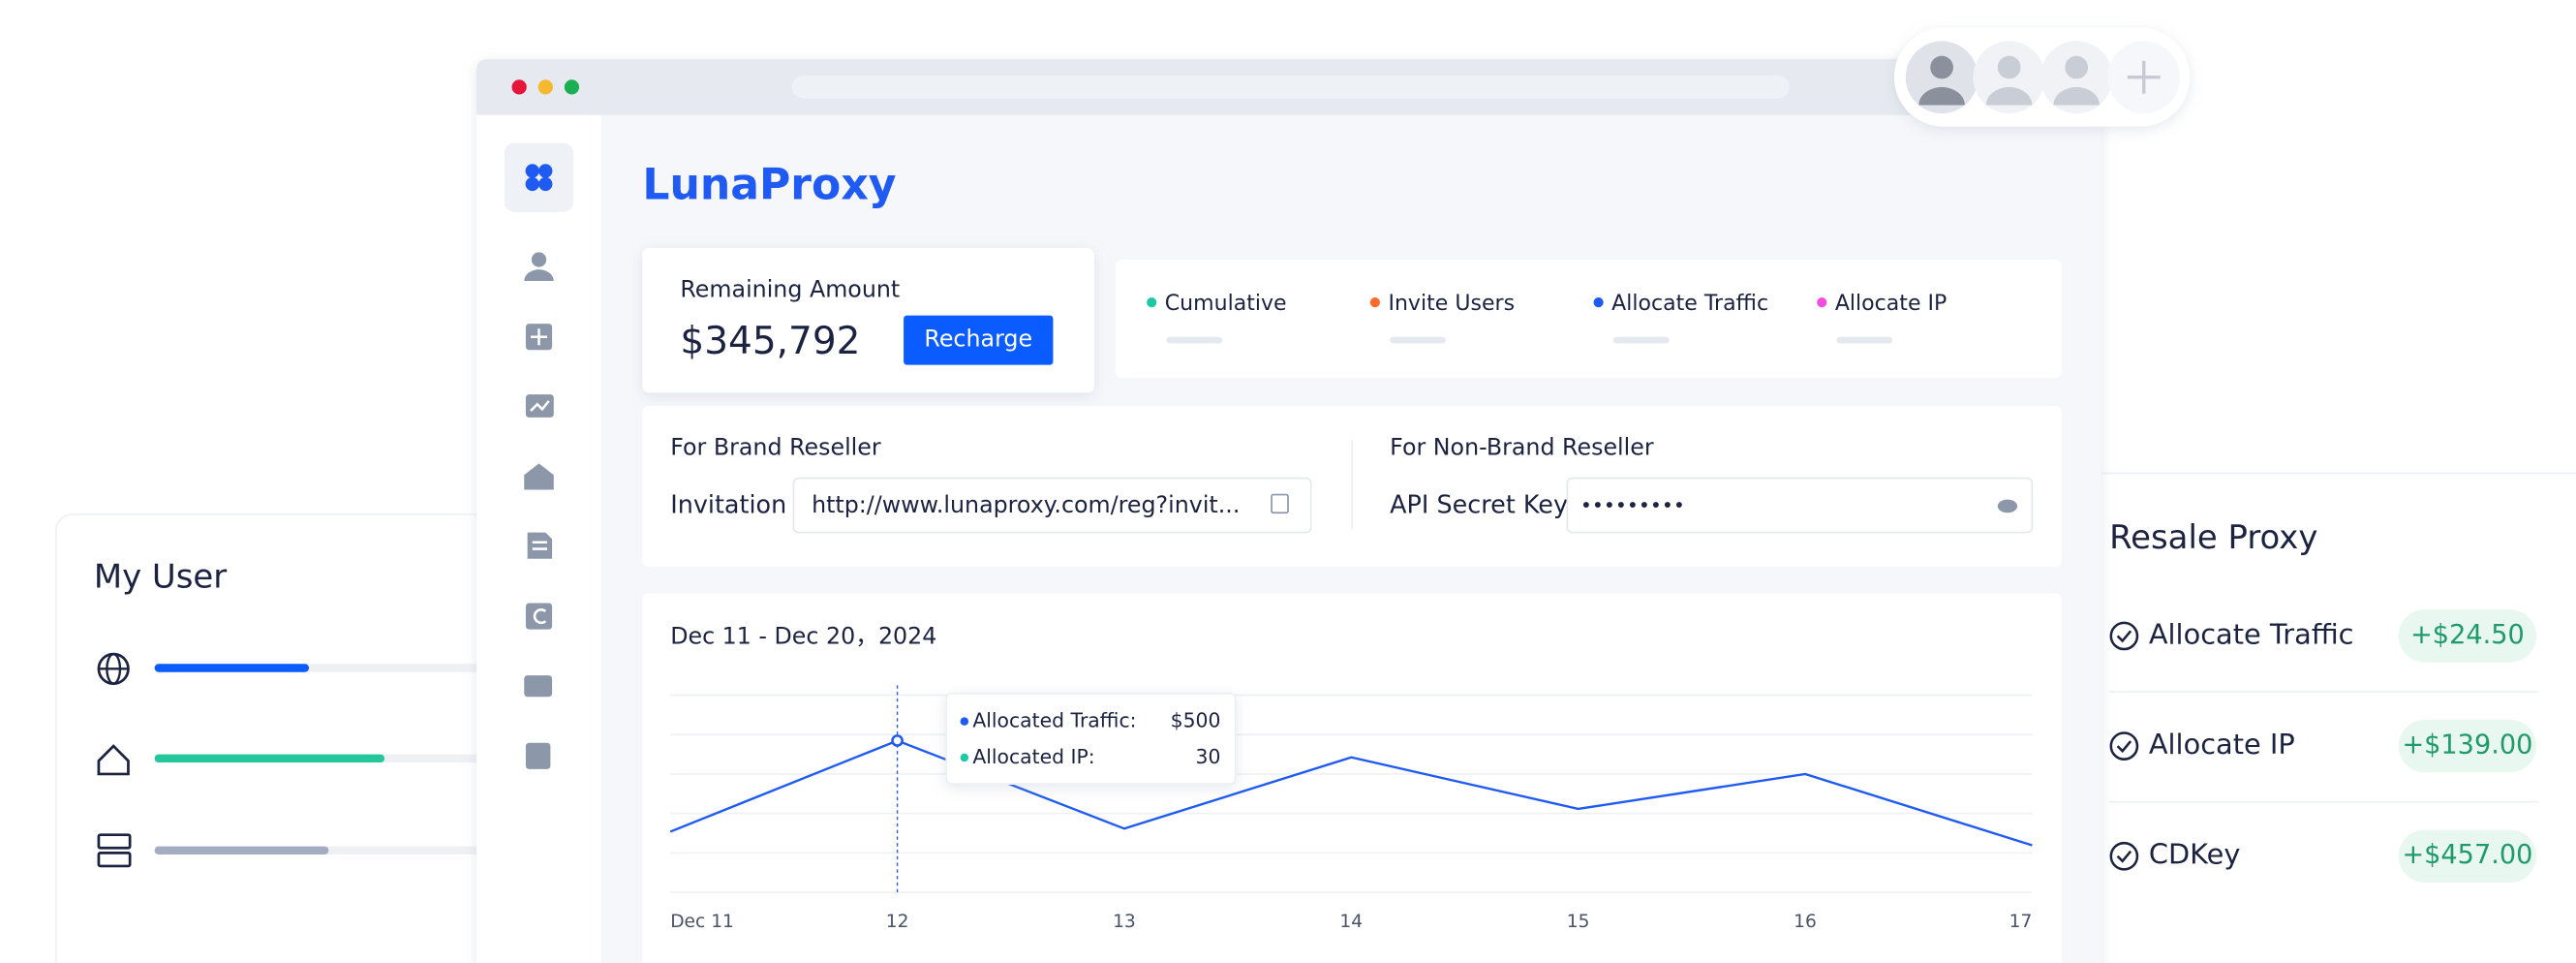  Describe the element at coordinates (113, 760) in the screenshot. I see `home-icon` at that location.